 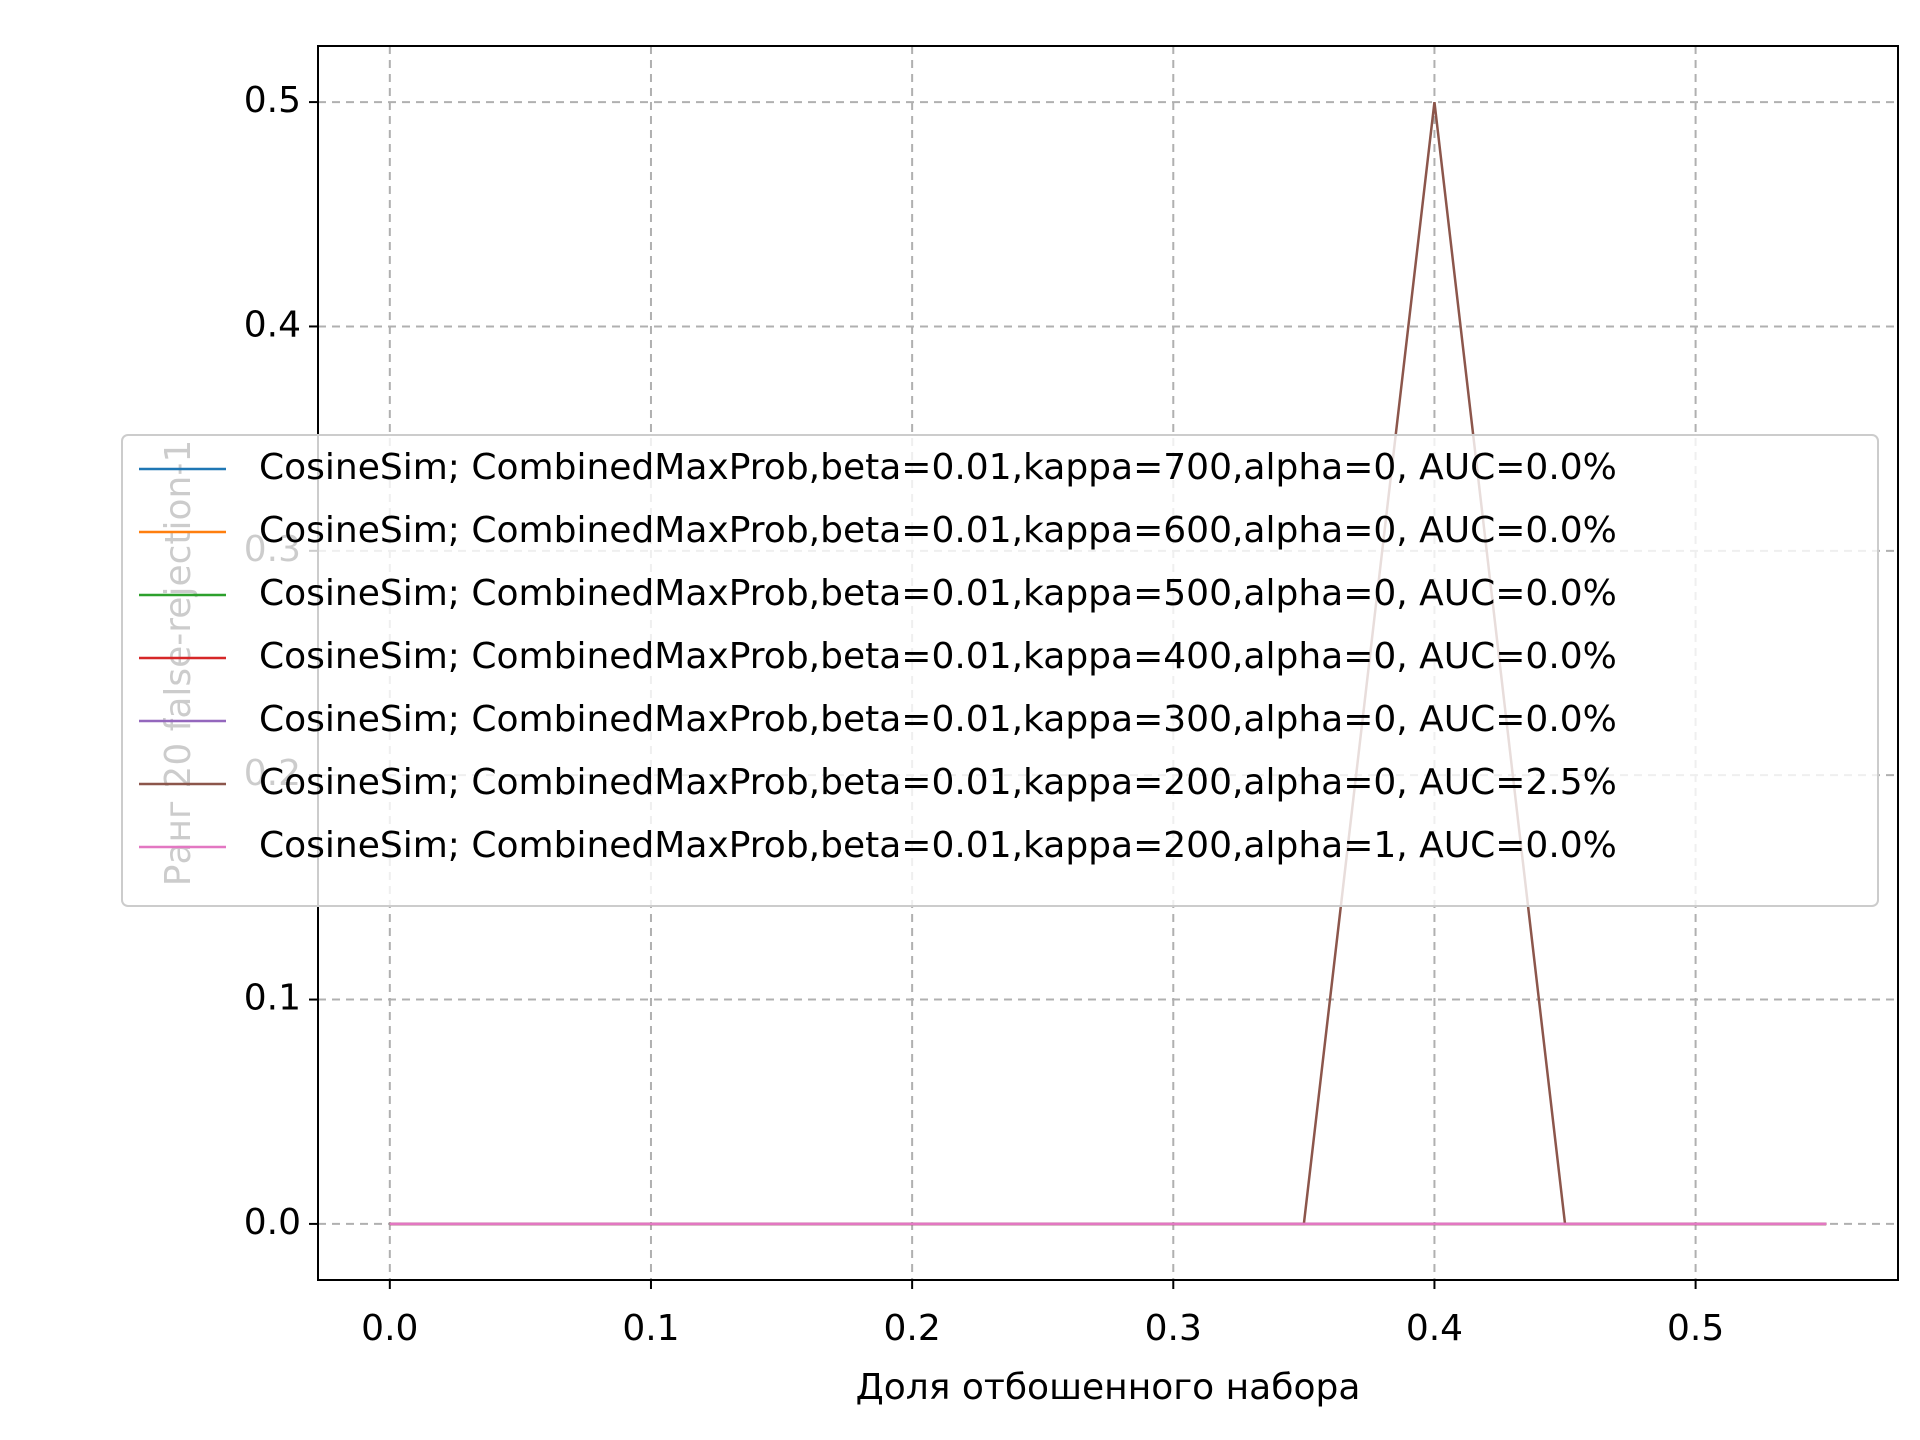 I want to click on y-tick-label: 0.1, so click(x=272, y=998).